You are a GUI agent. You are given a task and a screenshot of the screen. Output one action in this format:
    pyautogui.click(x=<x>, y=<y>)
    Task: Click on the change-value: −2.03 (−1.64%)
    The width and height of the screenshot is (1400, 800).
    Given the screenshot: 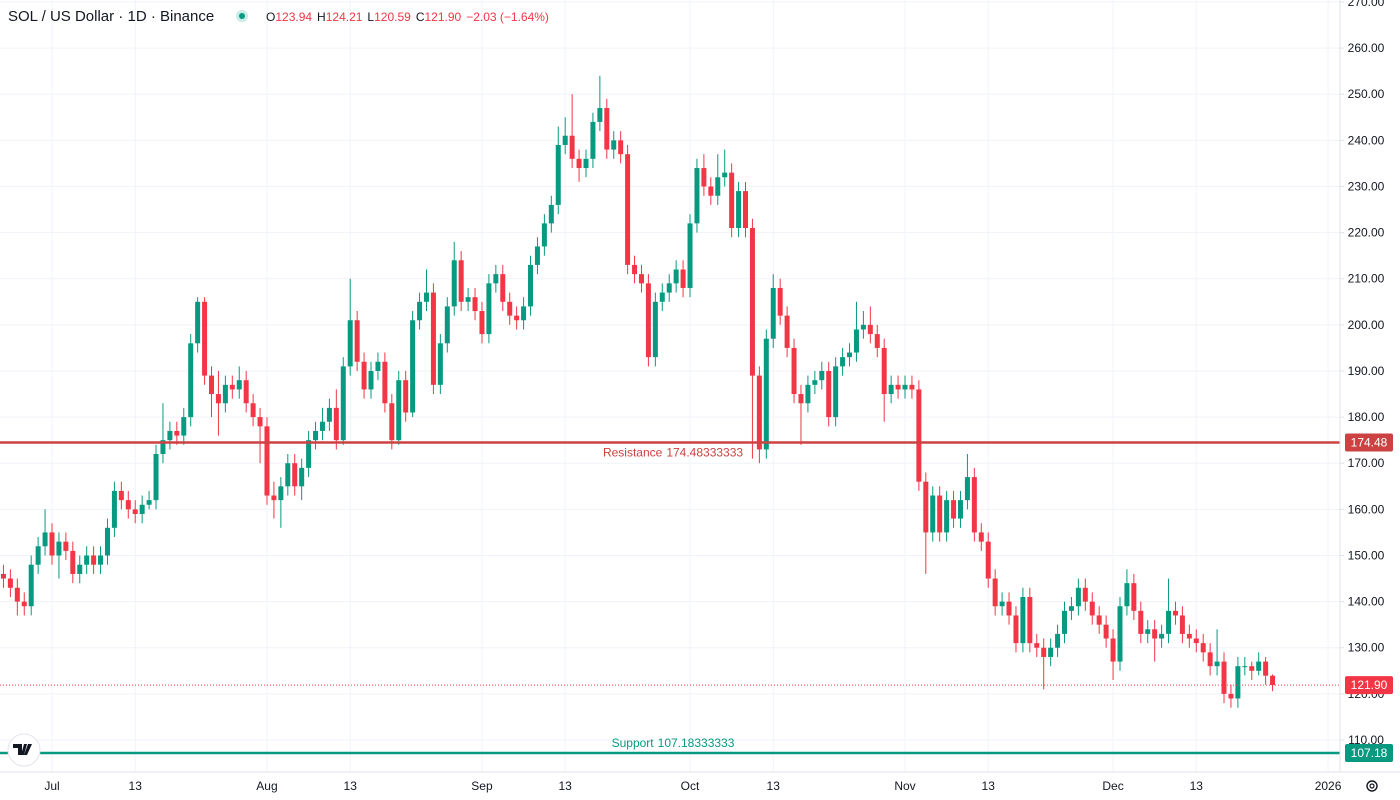 What is the action you would take?
    pyautogui.click(x=507, y=17)
    